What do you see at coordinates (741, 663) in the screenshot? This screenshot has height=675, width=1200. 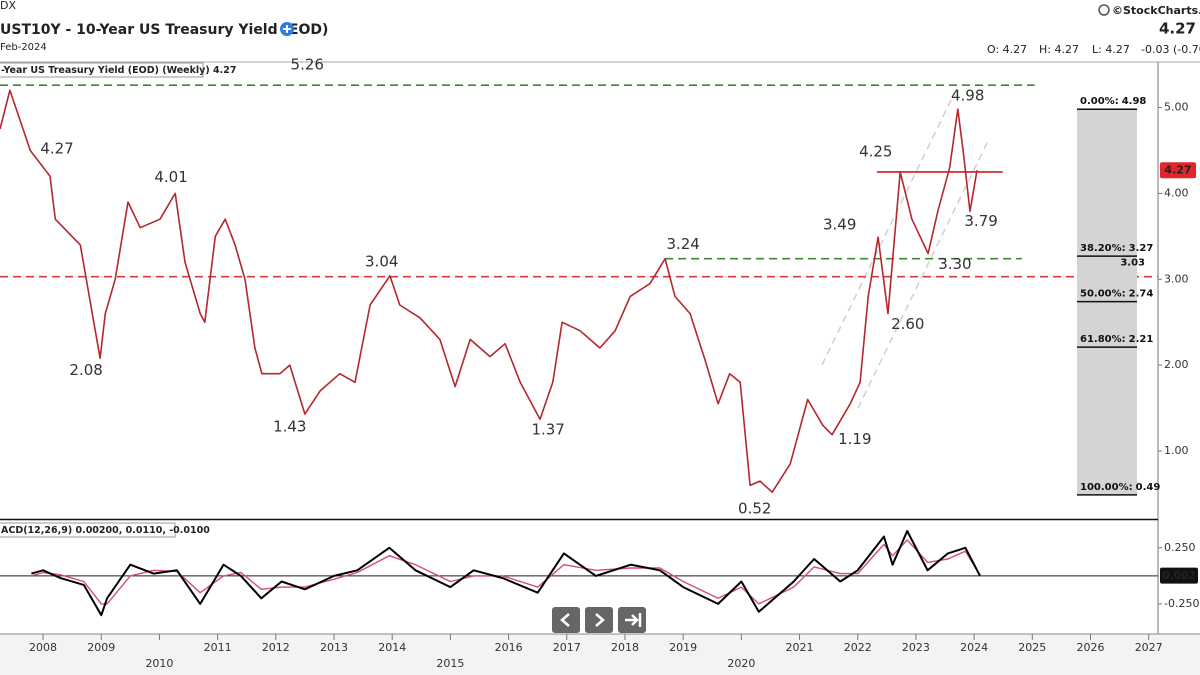 I see `x-tick-label: 2020` at bounding box center [741, 663].